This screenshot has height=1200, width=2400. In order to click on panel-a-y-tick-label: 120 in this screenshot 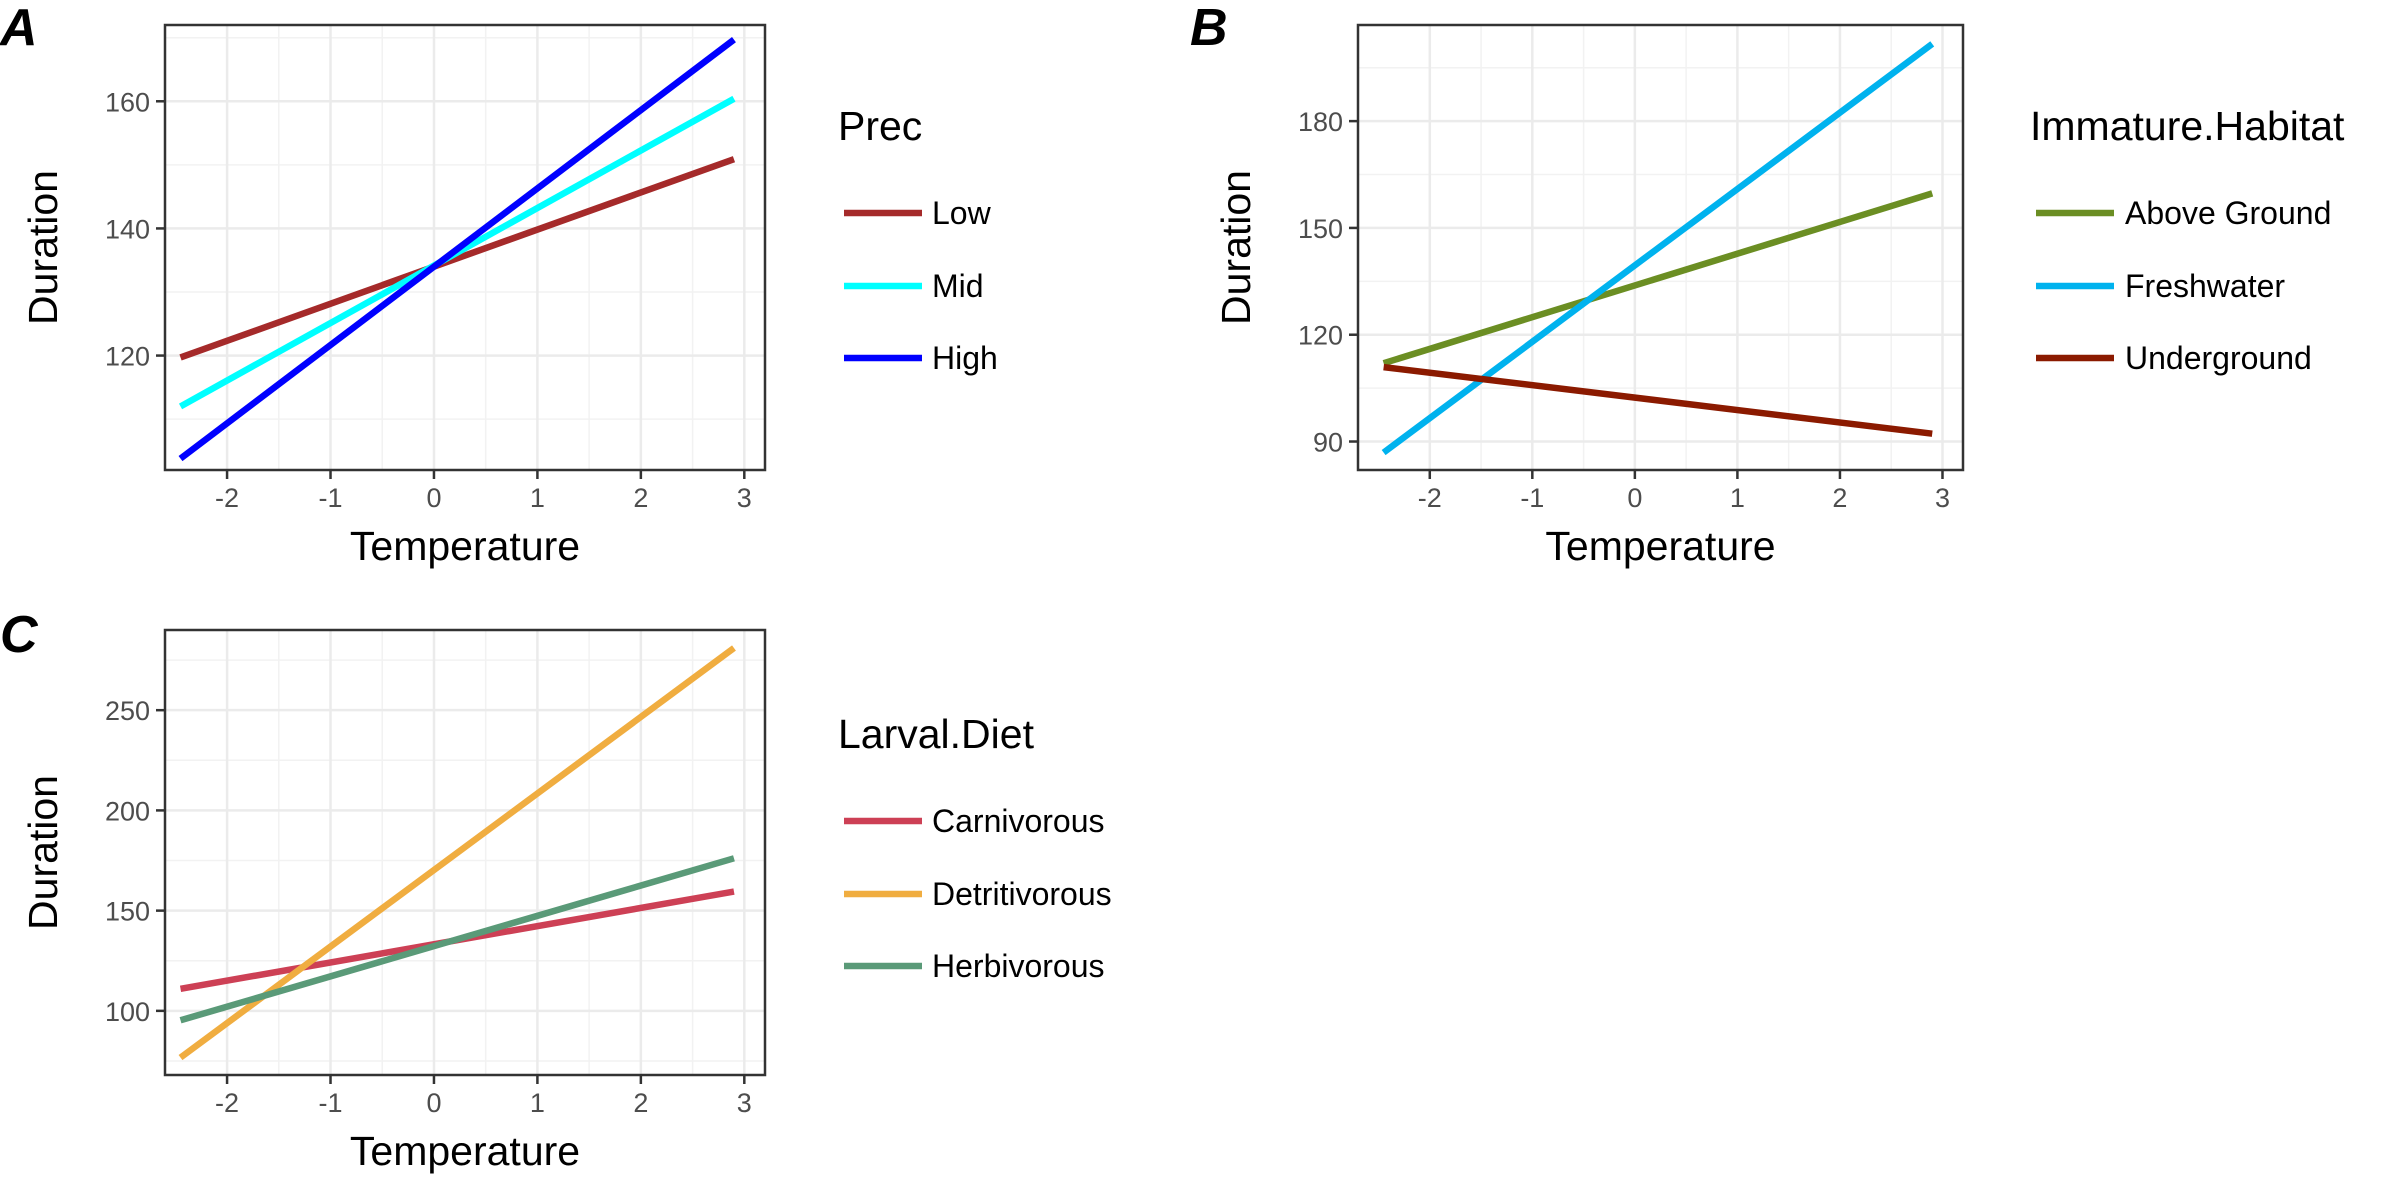, I will do `click(127, 357)`.